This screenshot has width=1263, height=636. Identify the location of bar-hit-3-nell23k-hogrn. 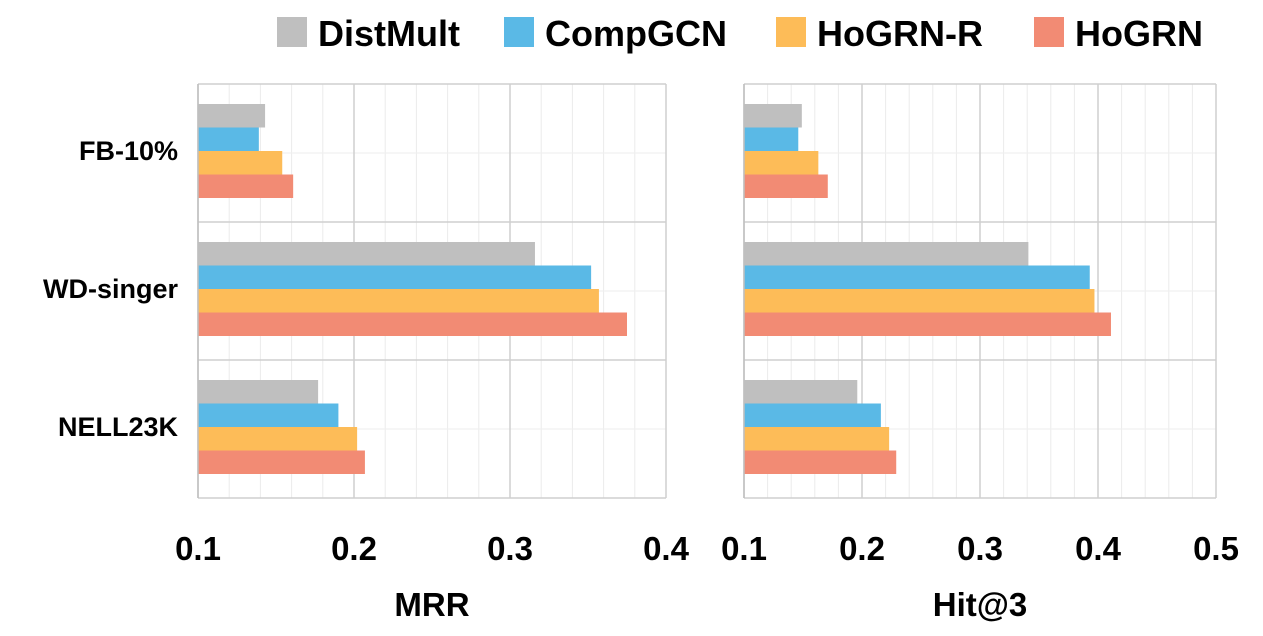
(820, 462).